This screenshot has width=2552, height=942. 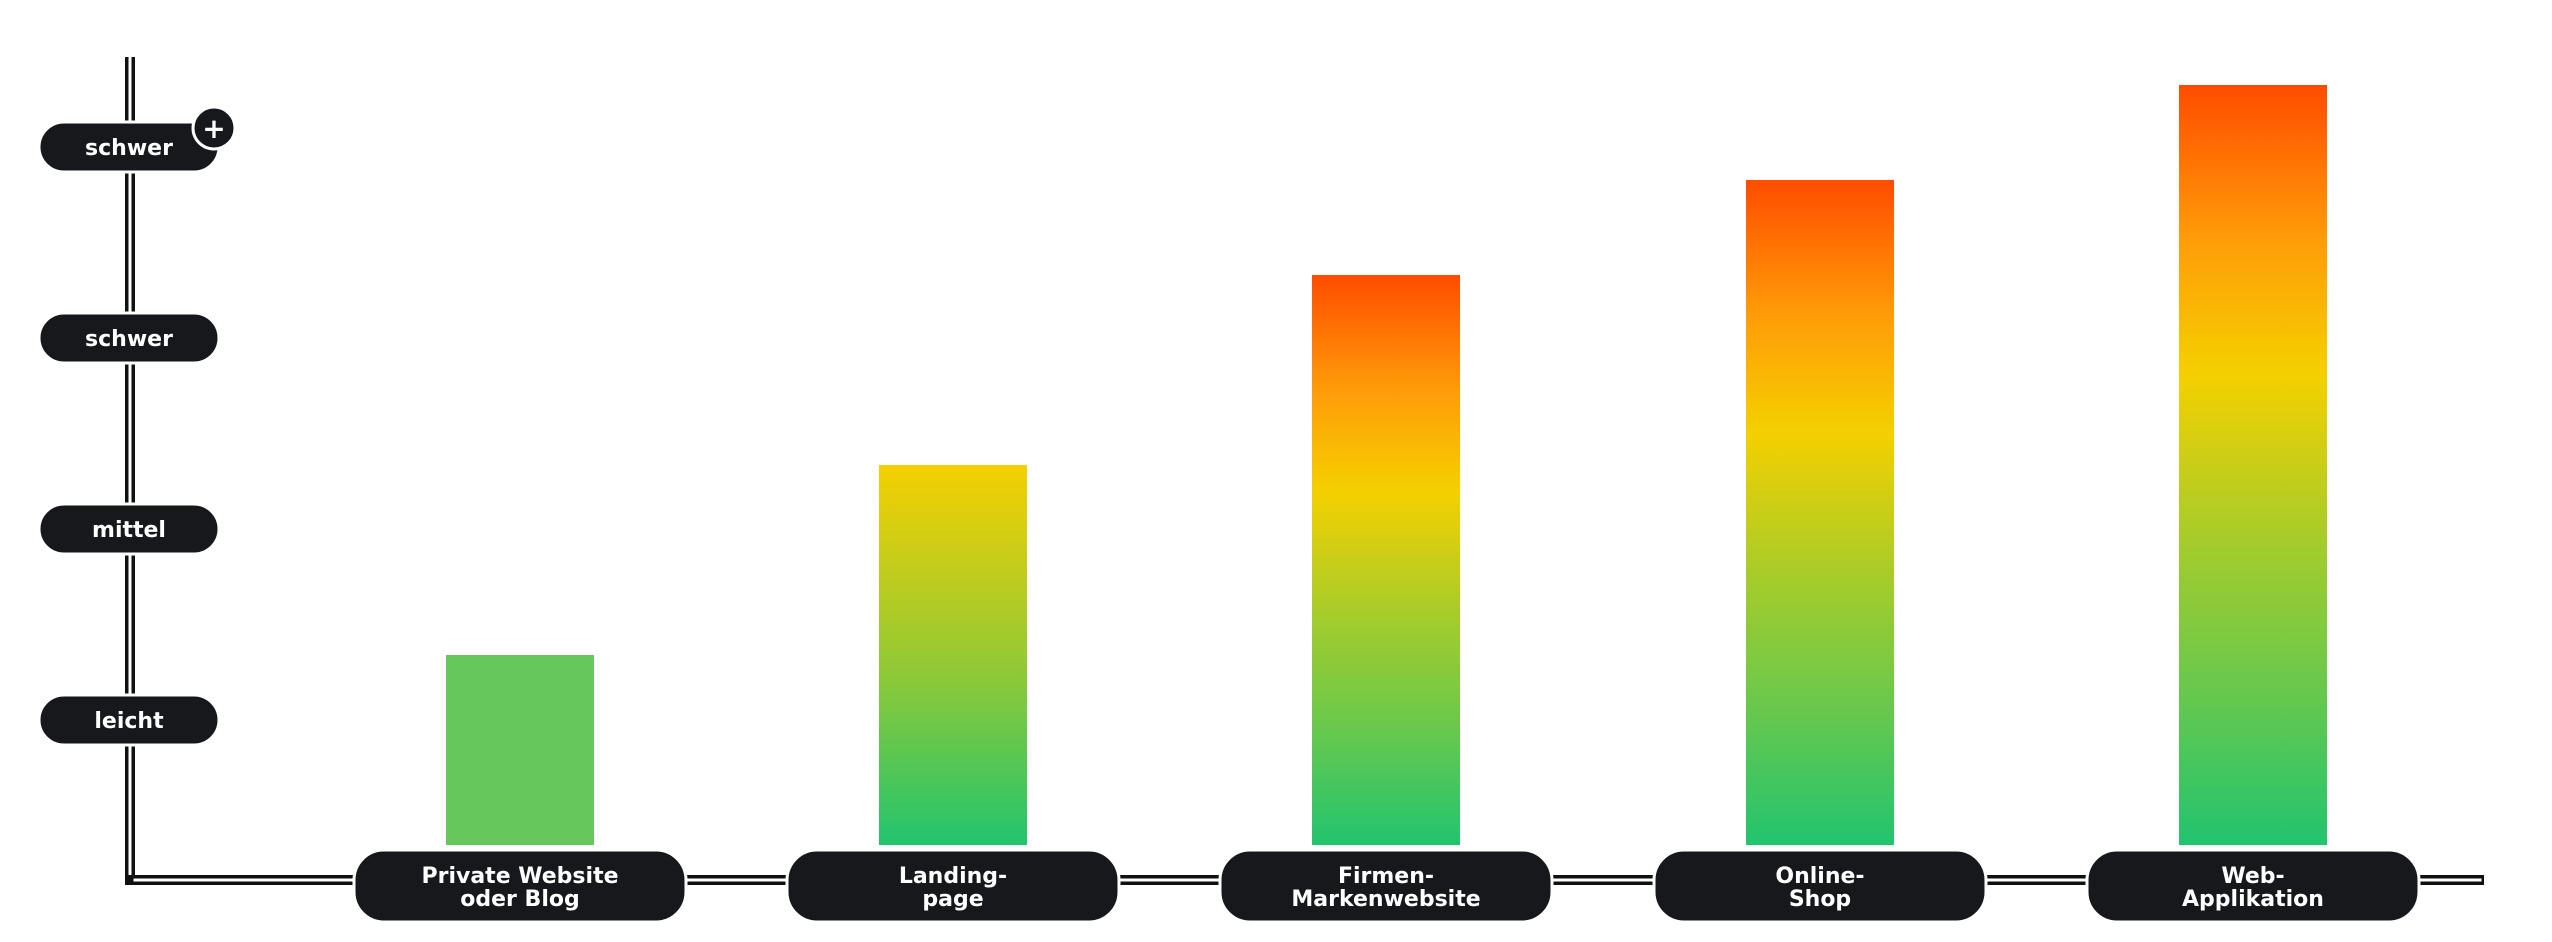 I want to click on category-label: Online-Shop, so click(x=1819, y=888).